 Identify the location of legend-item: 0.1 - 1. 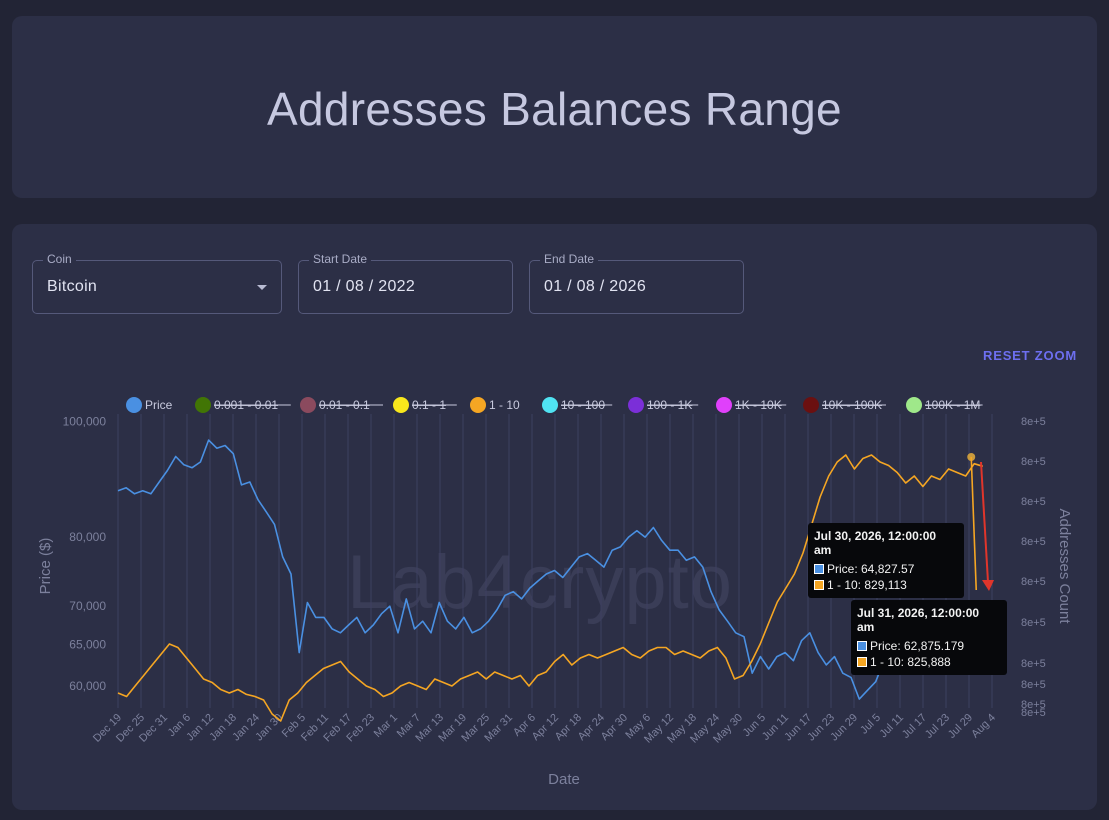
(425, 405).